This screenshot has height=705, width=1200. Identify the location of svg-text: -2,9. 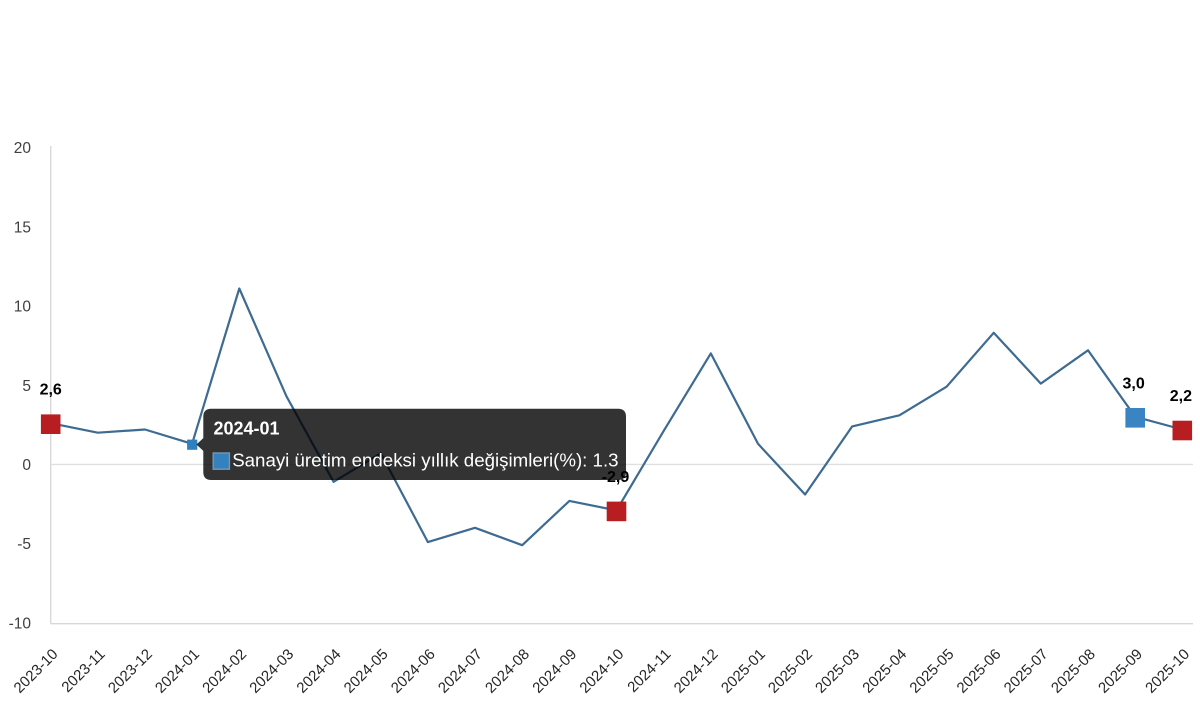
(616, 477).